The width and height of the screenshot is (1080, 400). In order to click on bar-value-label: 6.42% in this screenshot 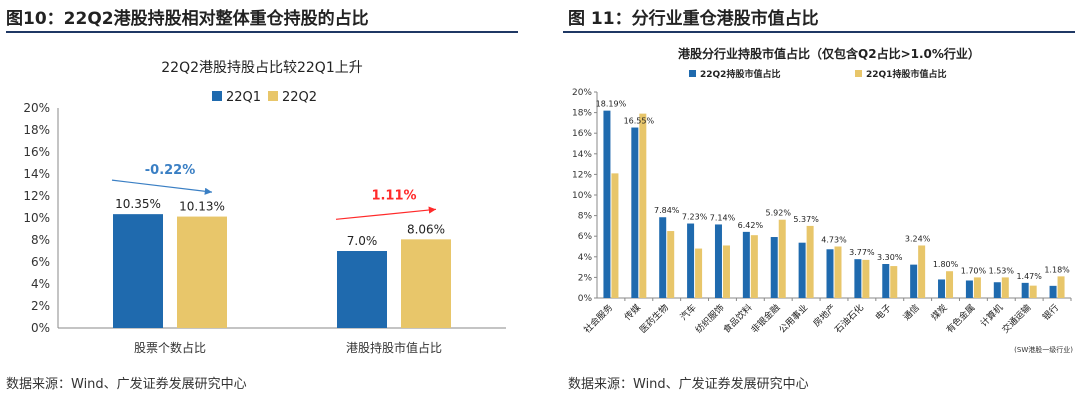, I will do `click(751, 225)`.